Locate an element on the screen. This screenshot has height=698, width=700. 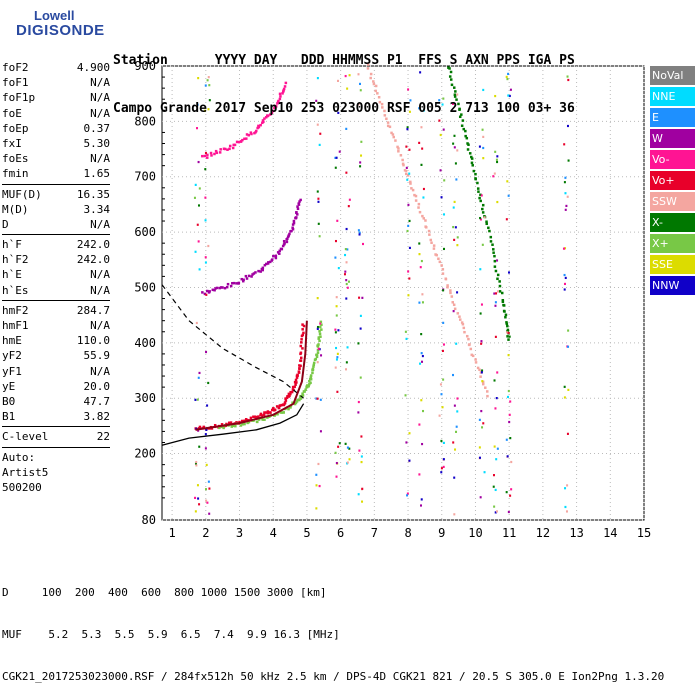
param-key: B1 is located at coordinates (9, 417).